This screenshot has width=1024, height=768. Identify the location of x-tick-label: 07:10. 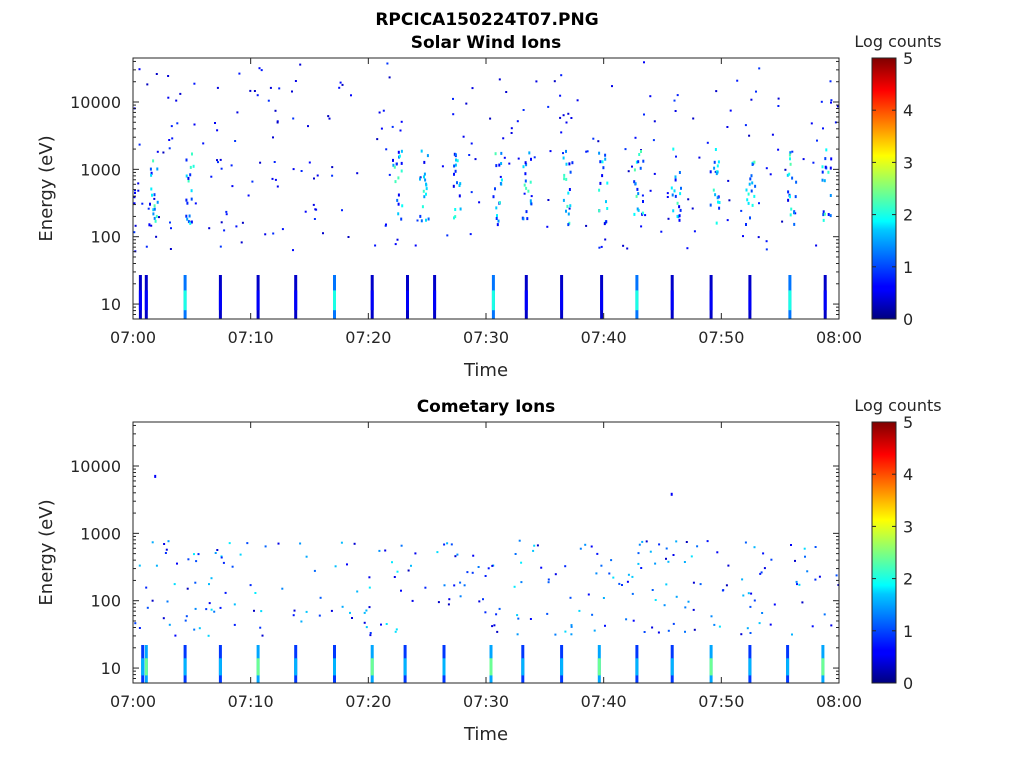
(251, 701).